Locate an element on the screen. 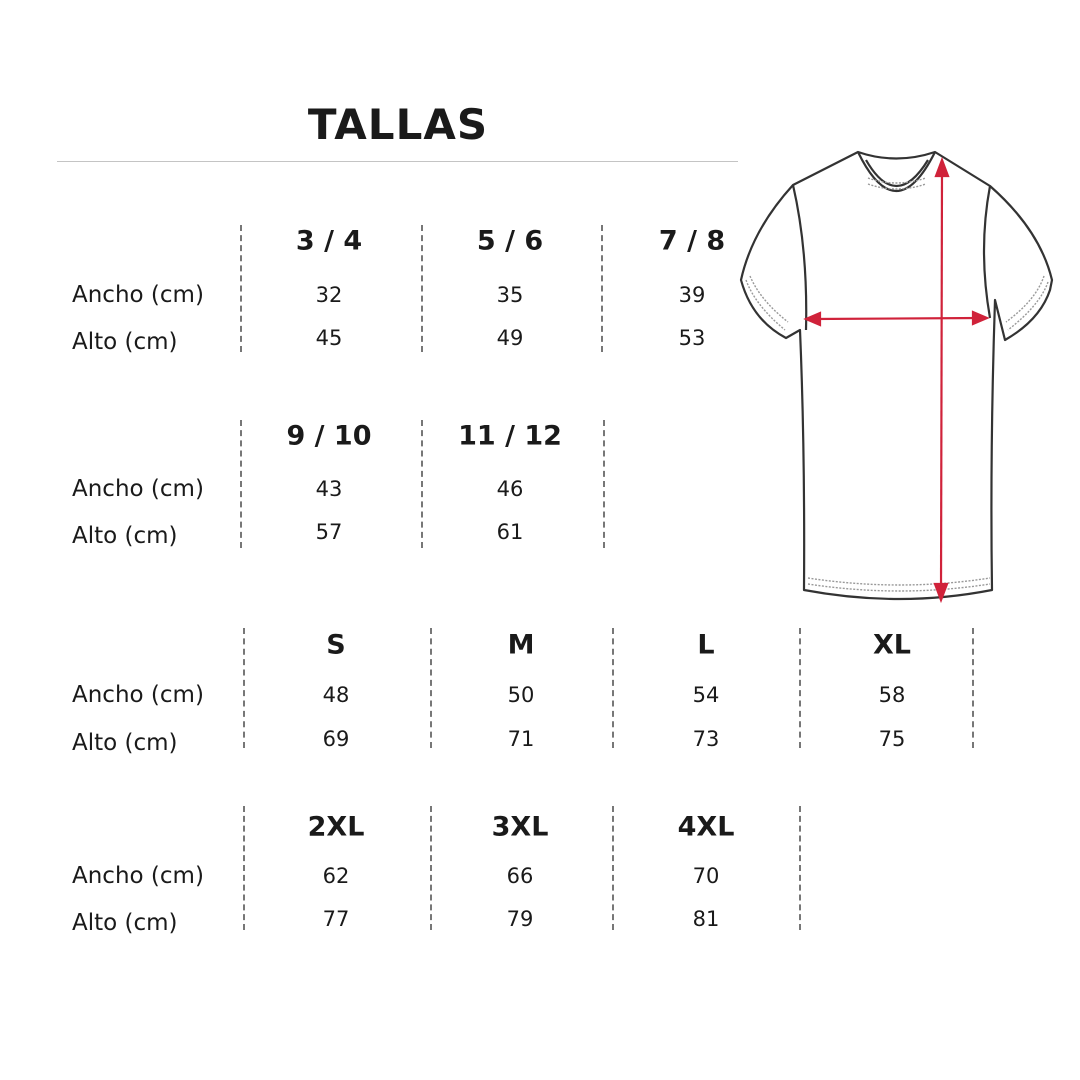 The image size is (1080, 1080). size-header: 3 / 4 is located at coordinates (329, 241).